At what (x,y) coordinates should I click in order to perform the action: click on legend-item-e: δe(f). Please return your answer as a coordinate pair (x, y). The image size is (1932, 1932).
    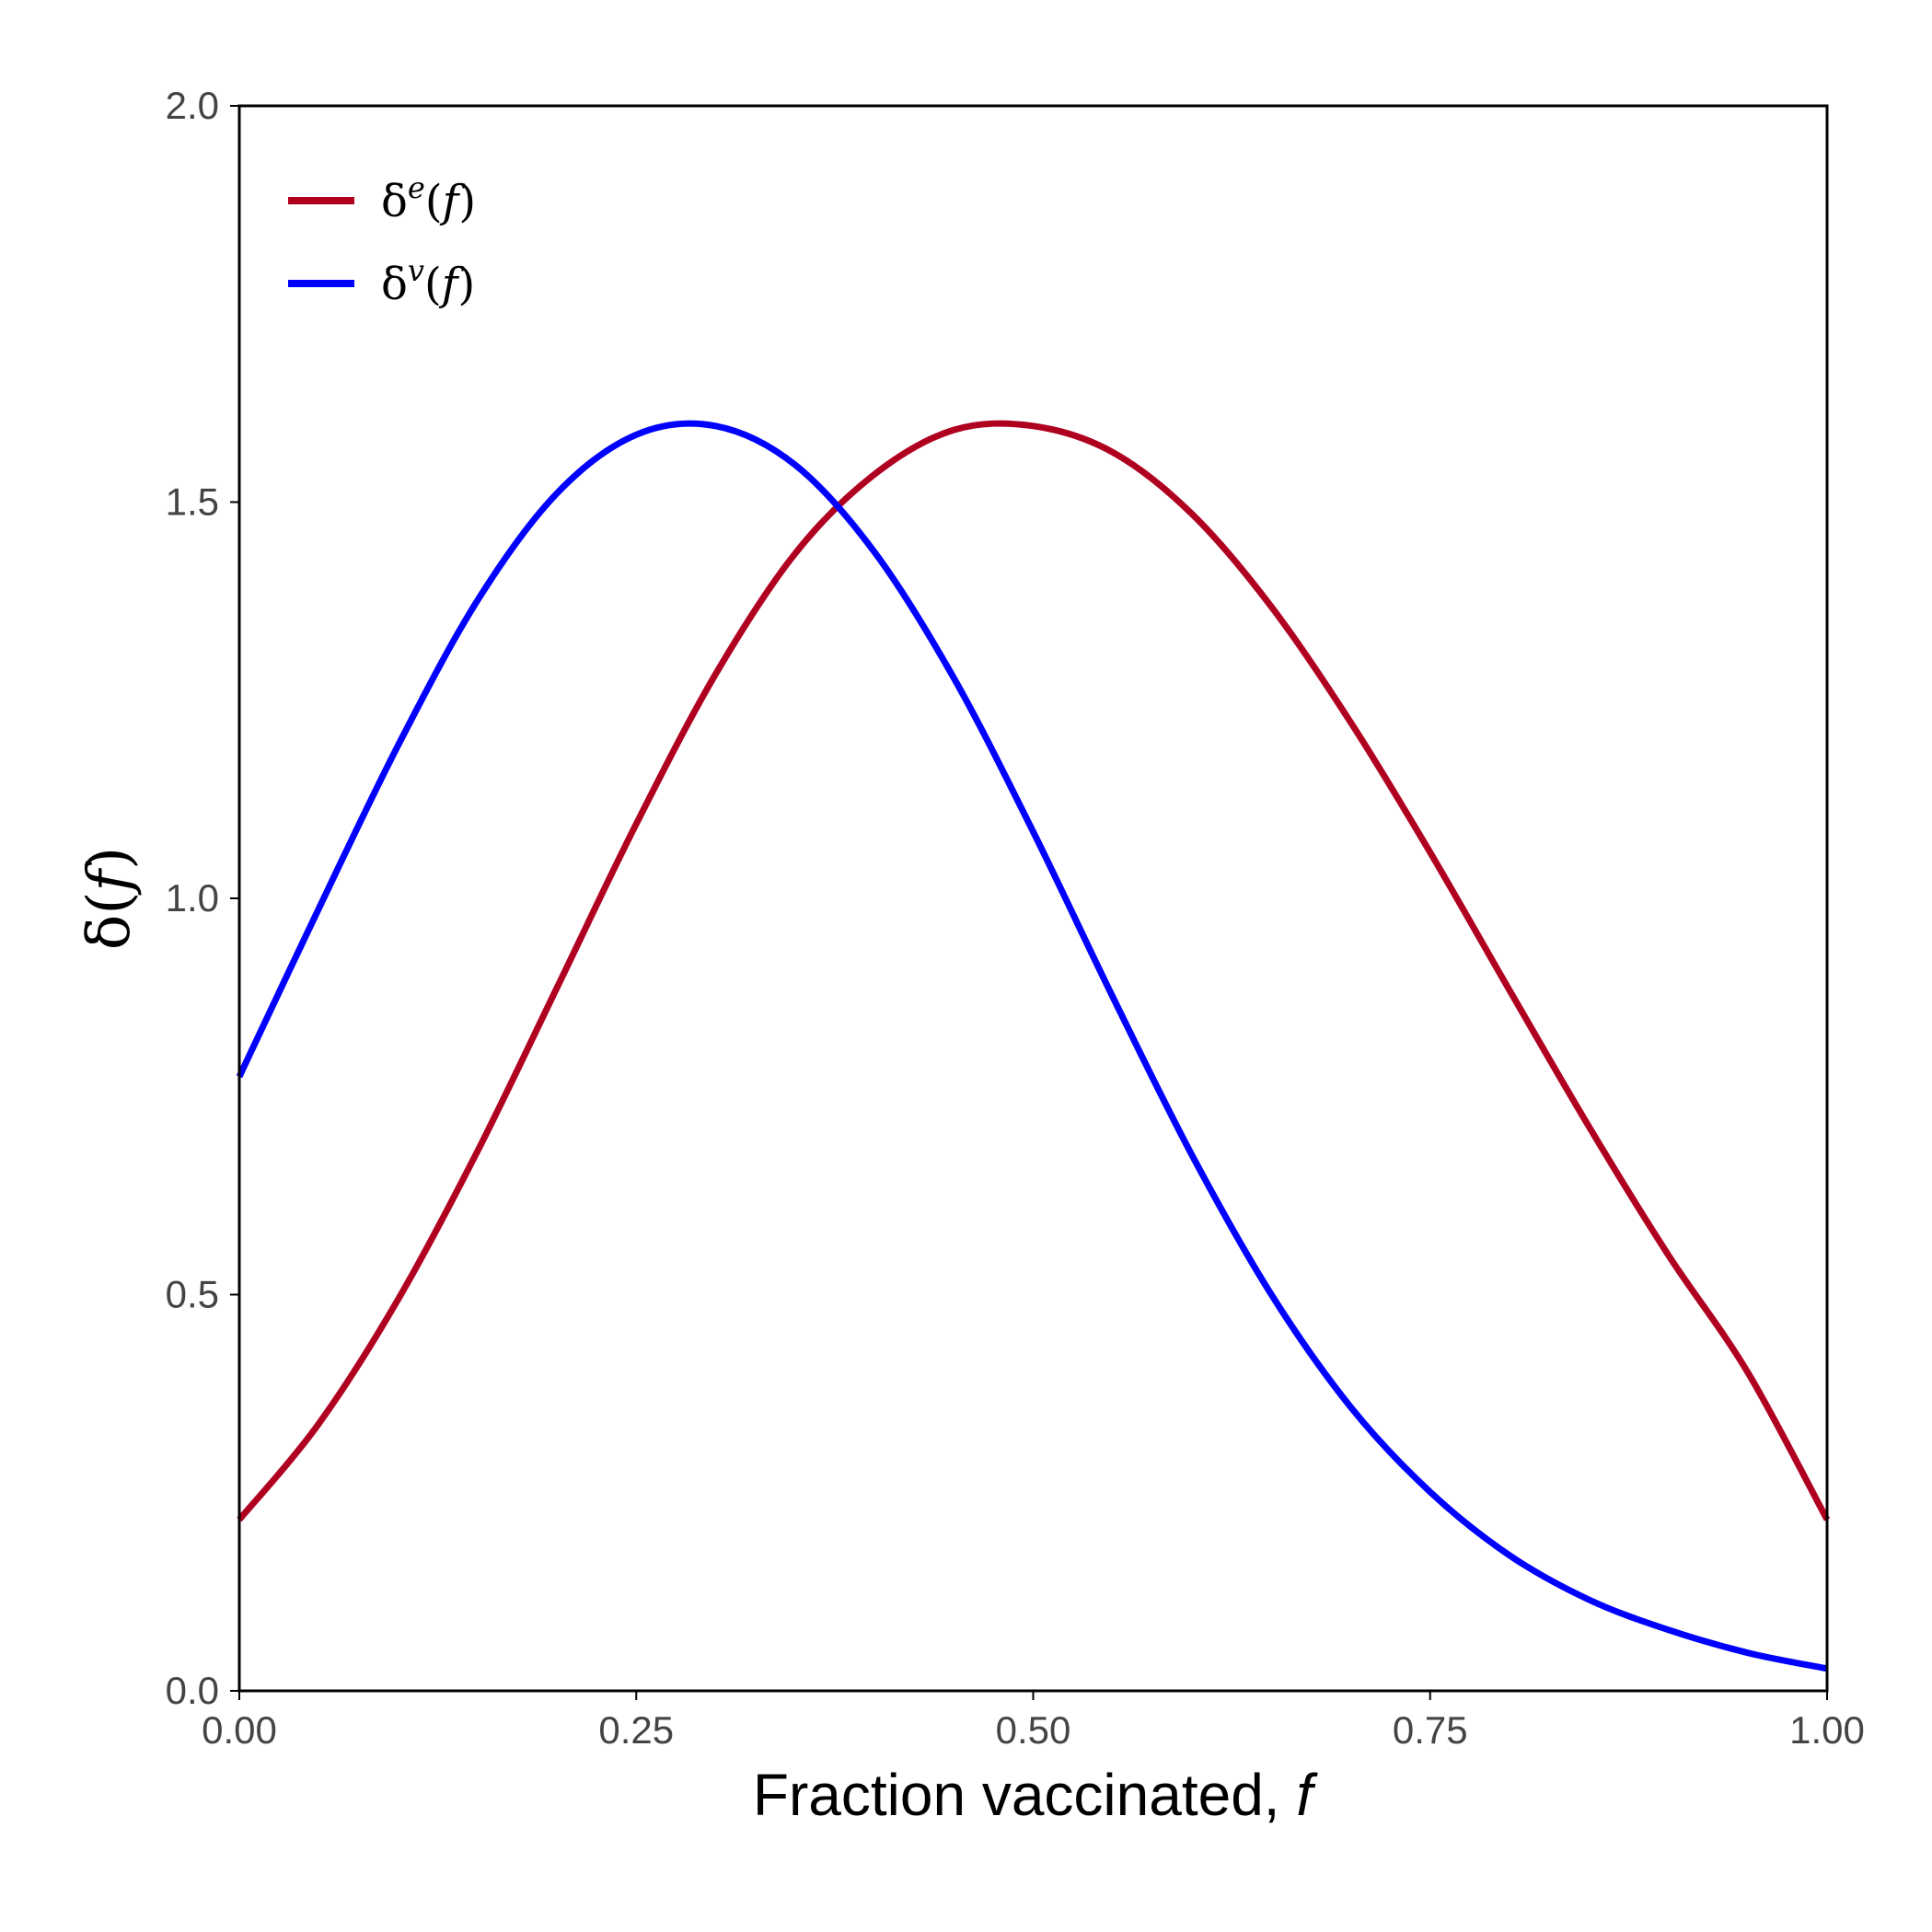
    Looking at the image, I should click on (382, 199).